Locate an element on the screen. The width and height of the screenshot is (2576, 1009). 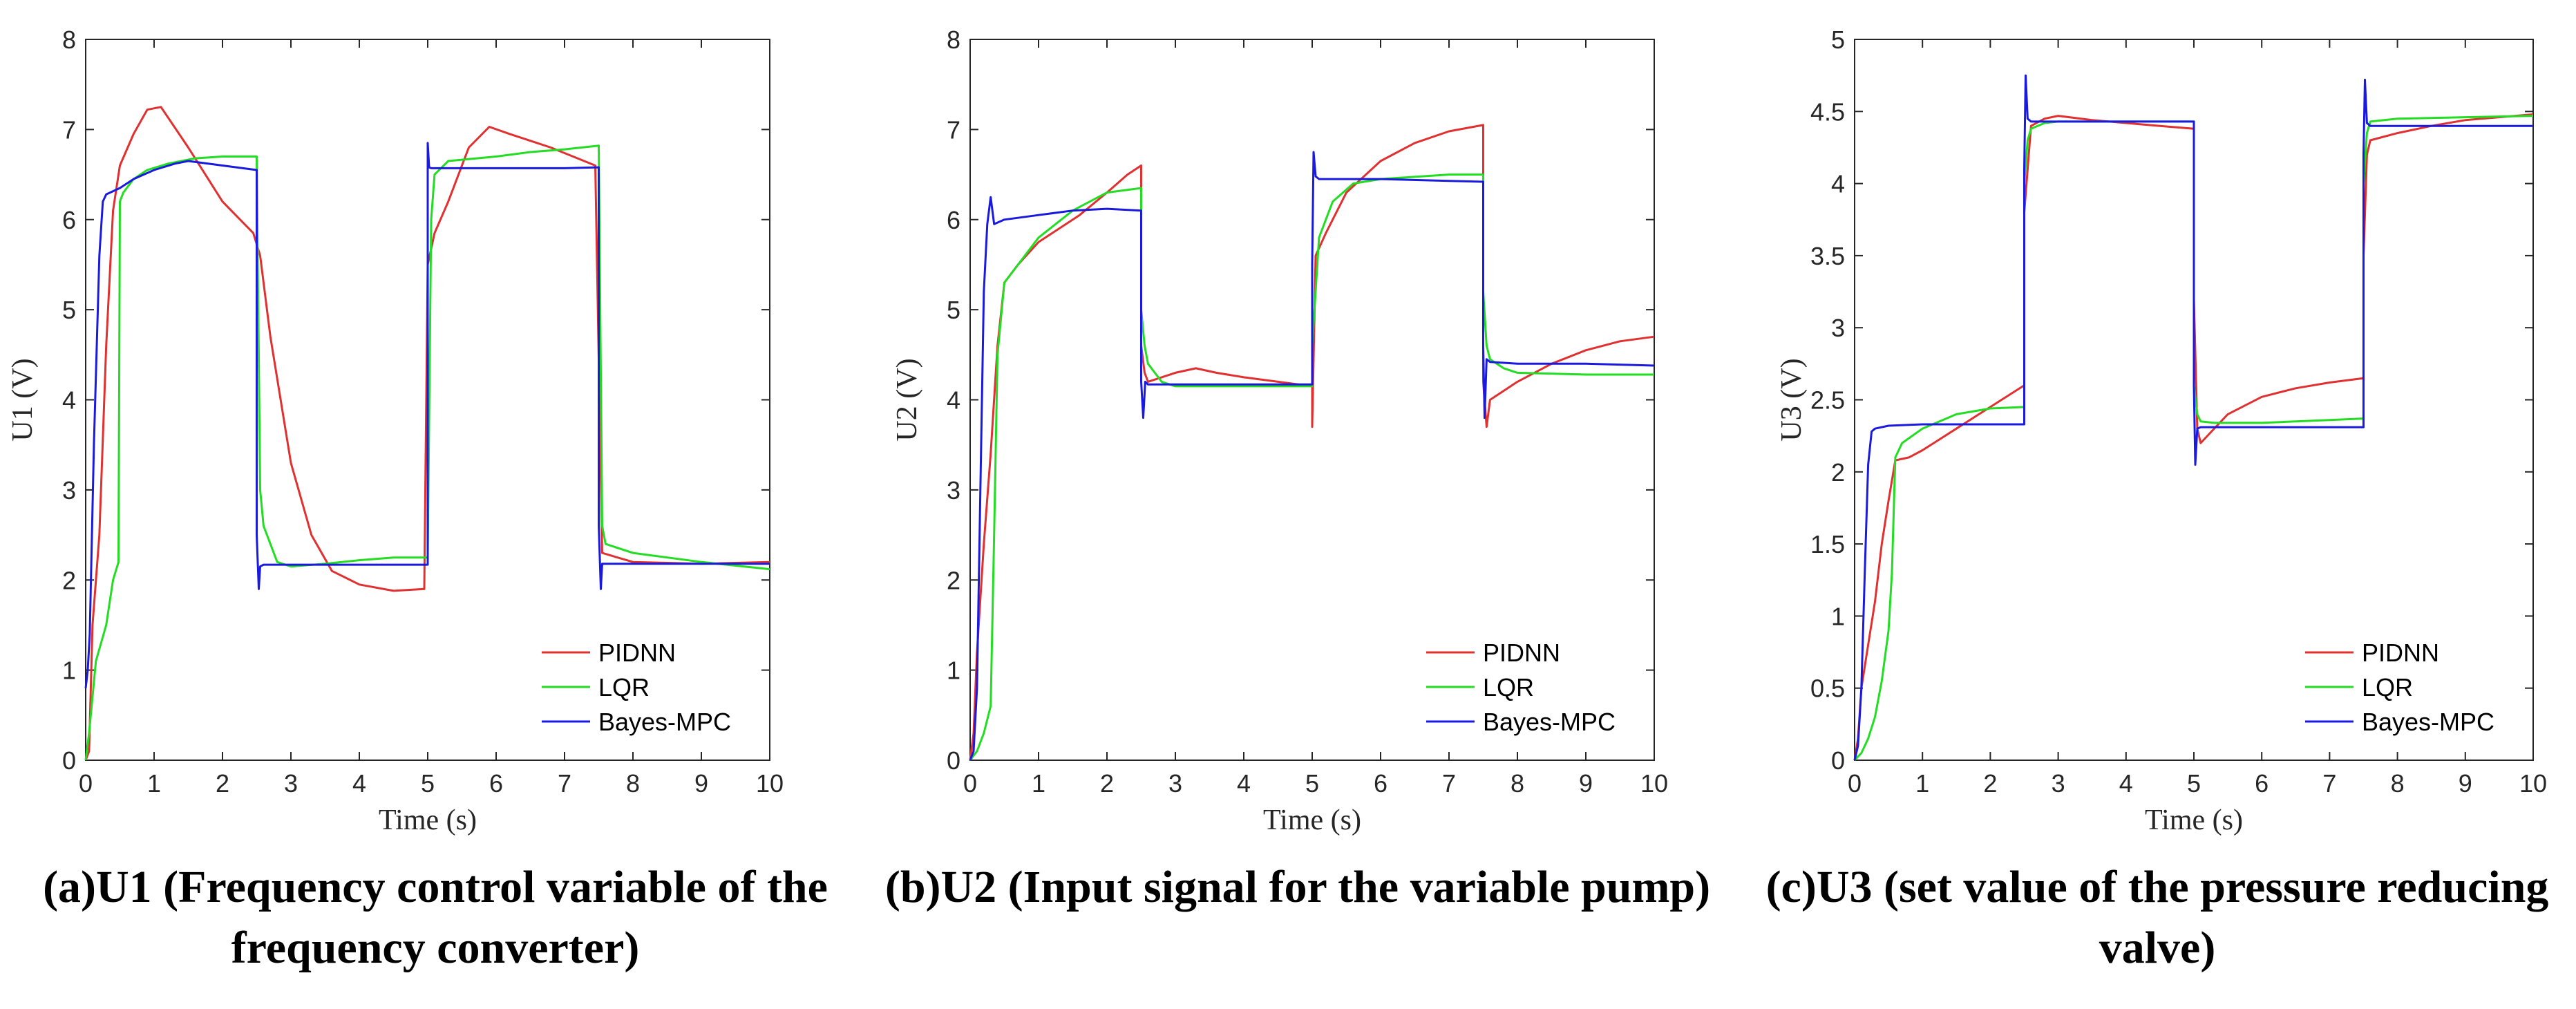
y-tick-label: 1.5 is located at coordinates (1827, 544).